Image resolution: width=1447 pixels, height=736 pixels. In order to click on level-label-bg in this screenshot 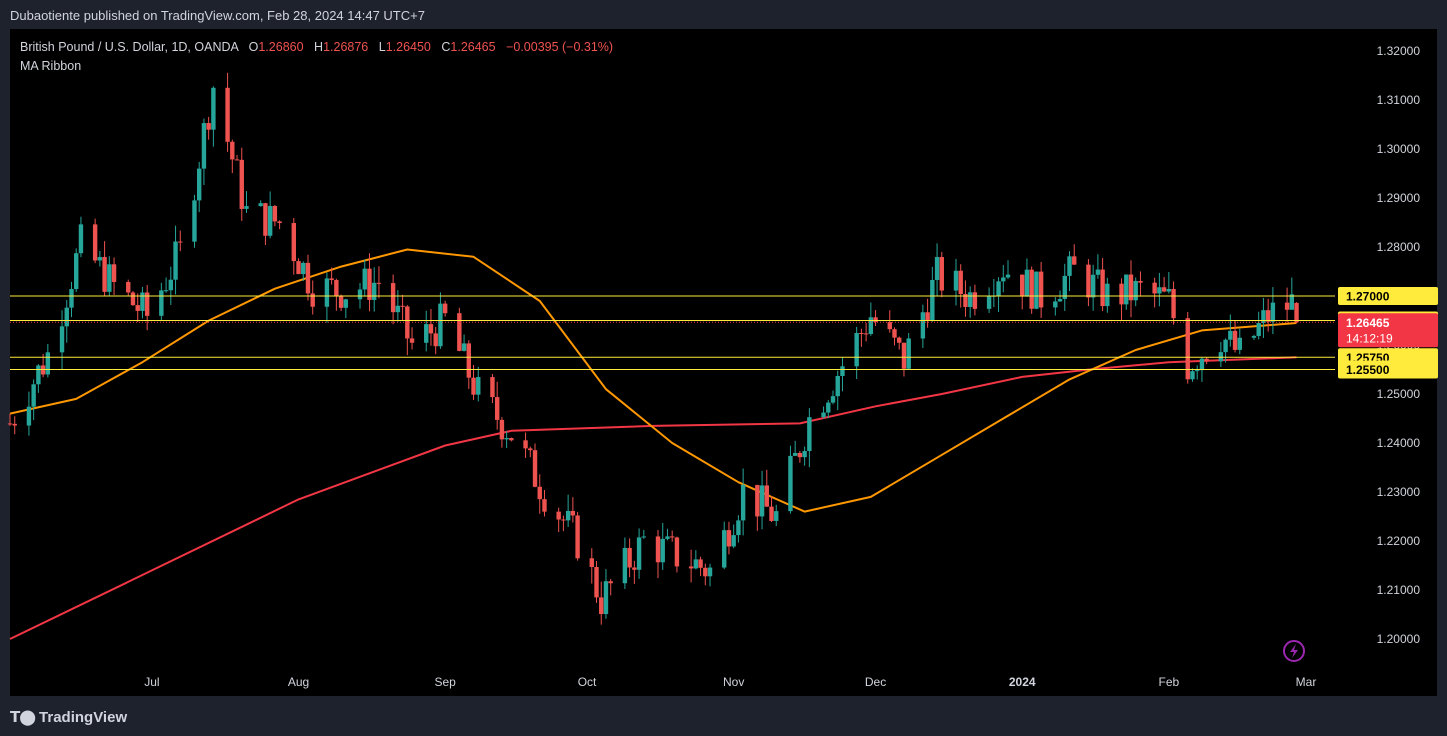, I will do `click(1388, 296)`.